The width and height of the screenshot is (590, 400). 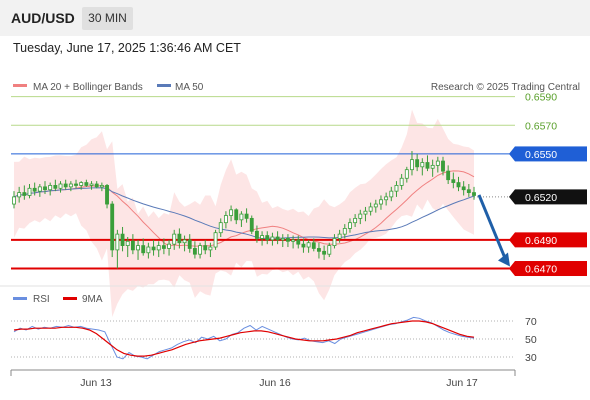 What do you see at coordinates (96, 383) in the screenshot?
I see `x-axis-label-0: Jun 13` at bounding box center [96, 383].